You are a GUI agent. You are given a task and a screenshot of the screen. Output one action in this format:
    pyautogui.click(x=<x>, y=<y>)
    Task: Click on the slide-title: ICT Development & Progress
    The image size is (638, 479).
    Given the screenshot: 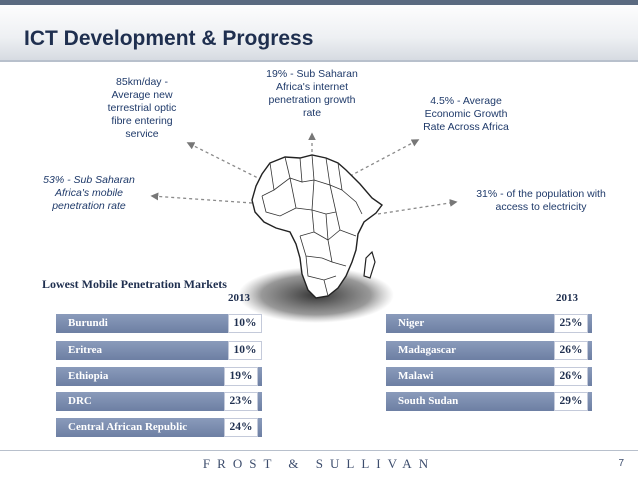 What is the action you would take?
    pyautogui.click(x=169, y=38)
    